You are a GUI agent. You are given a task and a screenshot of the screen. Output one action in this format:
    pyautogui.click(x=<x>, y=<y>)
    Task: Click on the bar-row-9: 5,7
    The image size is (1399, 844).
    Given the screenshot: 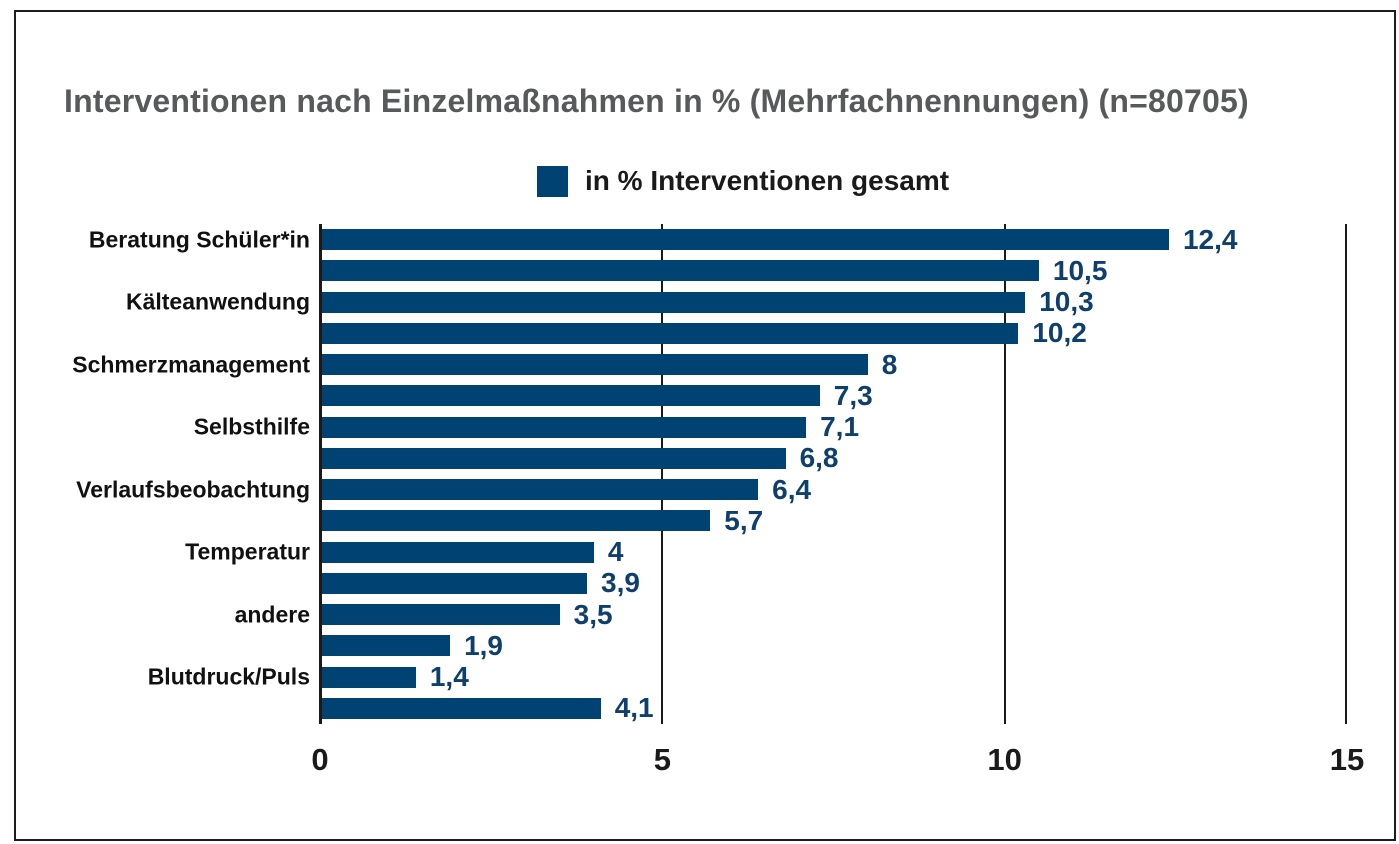 What is the action you would take?
    pyautogui.click(x=833, y=520)
    